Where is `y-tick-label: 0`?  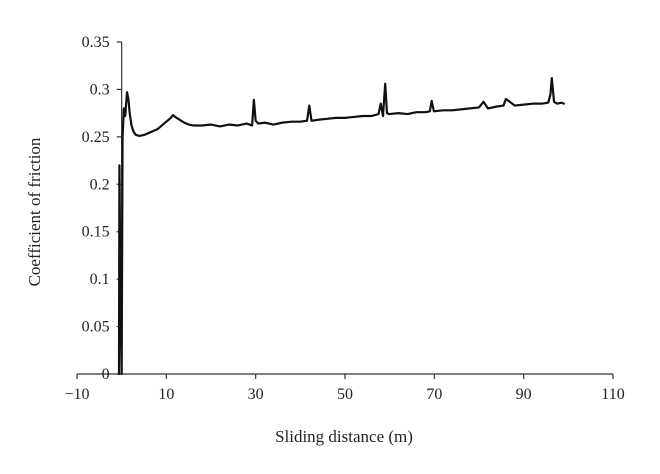
y-tick-label: 0 is located at coordinates (106, 374).